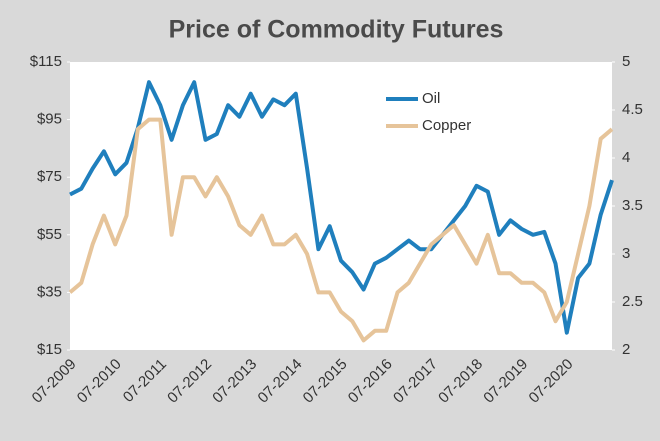 The image size is (660, 441). Describe the element at coordinates (54, 381) in the screenshot. I see `x-tick-label: 07-2009` at that location.